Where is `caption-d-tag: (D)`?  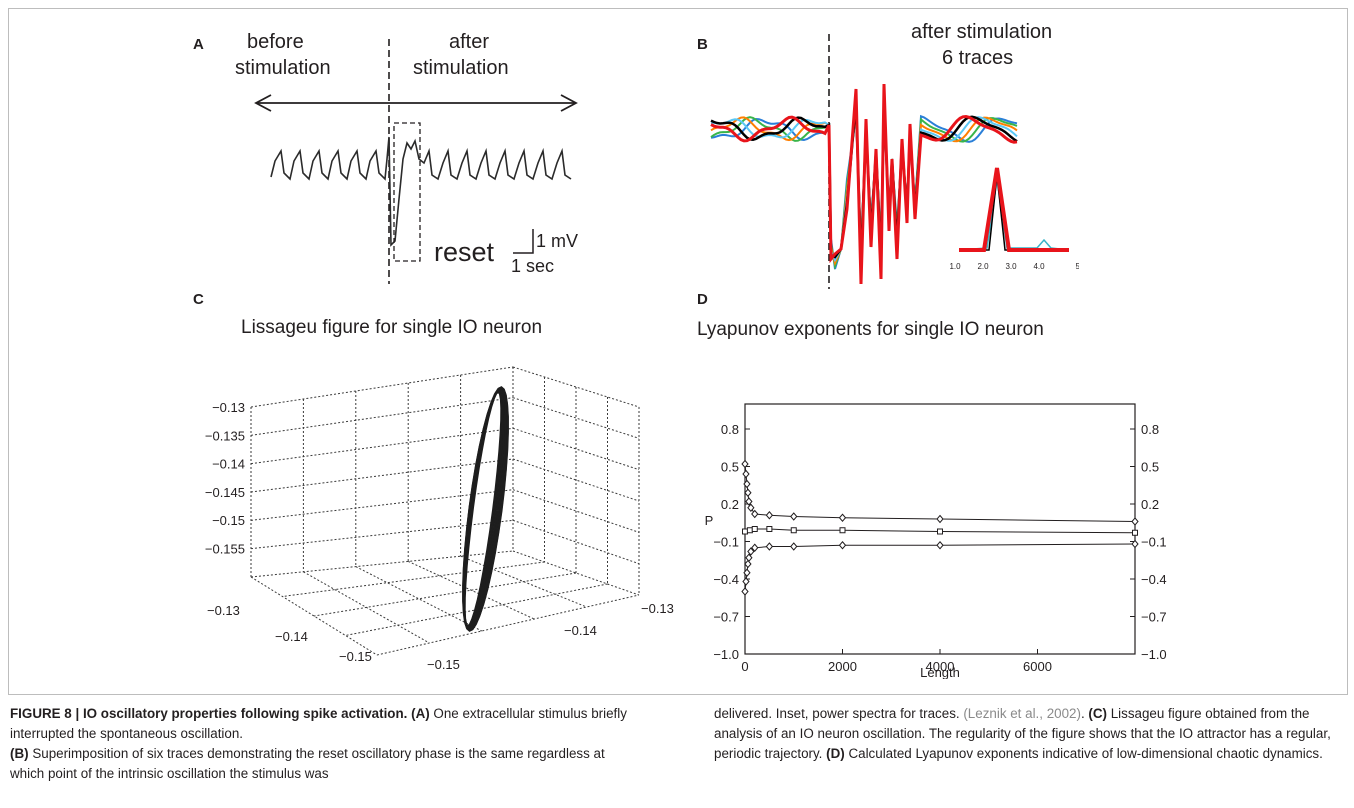
caption-d-tag: (D) is located at coordinates (835, 753).